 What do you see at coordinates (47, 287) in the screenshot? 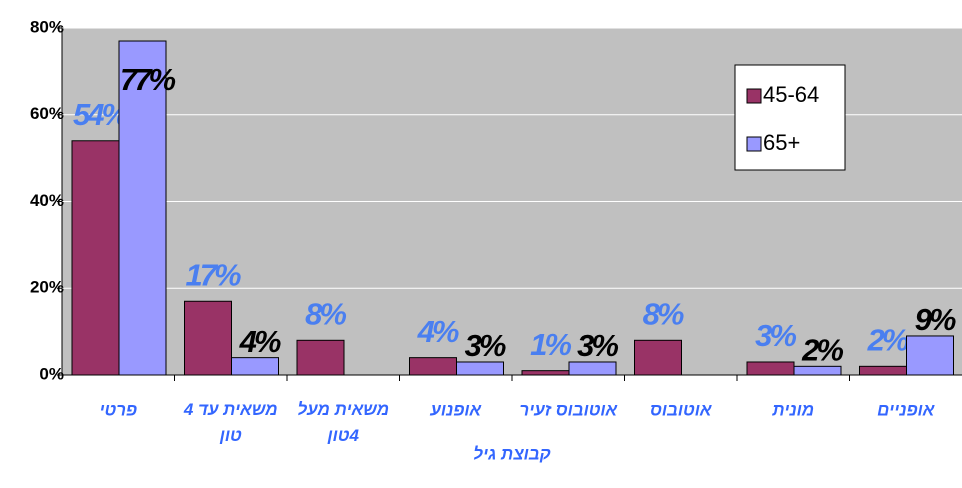
I see `y-tick-label: 20%` at bounding box center [47, 287].